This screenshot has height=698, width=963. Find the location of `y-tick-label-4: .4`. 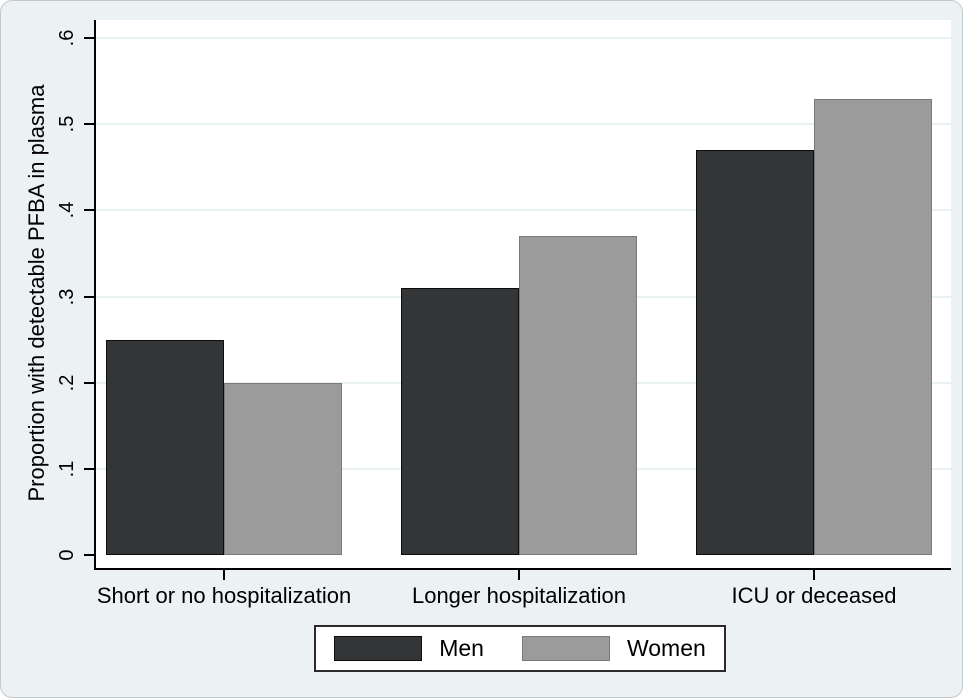

y-tick-label-4: .4 is located at coordinates (67, 210).